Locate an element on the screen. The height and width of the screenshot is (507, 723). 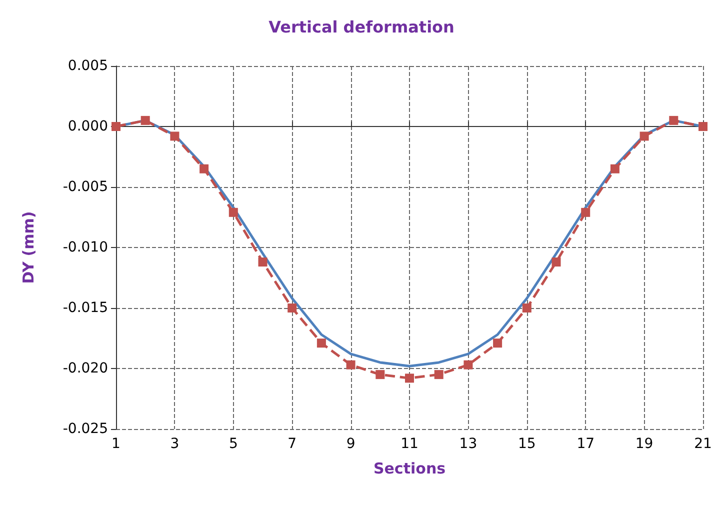
y-tick-label: -0.010 is located at coordinates (85, 248).